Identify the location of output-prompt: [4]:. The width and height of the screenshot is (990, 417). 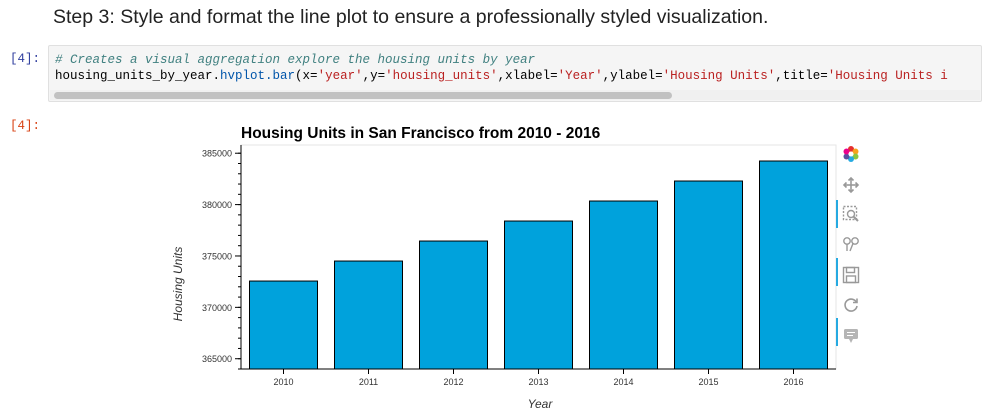
(25, 126).